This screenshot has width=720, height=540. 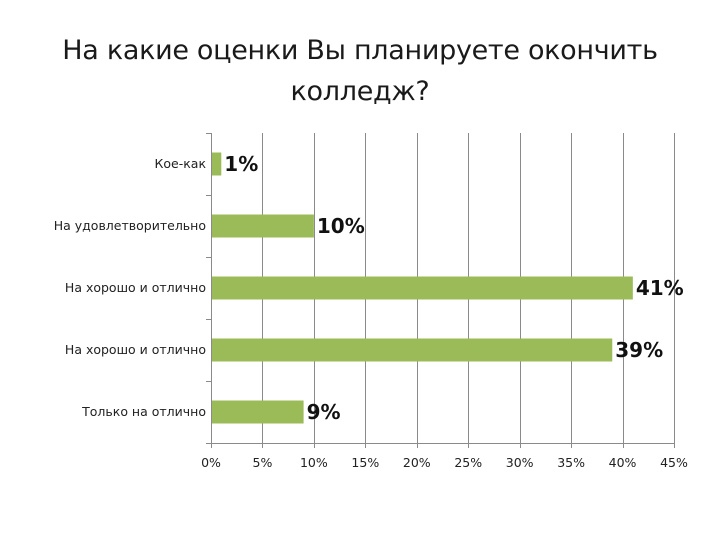 What do you see at coordinates (181, 163) in the screenshot?
I see `category-label: Кое-как` at bounding box center [181, 163].